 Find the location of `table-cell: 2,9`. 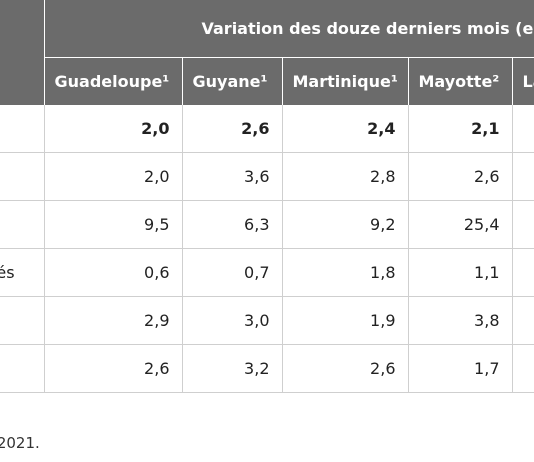

table-cell: 2,9 is located at coordinates (113, 320).